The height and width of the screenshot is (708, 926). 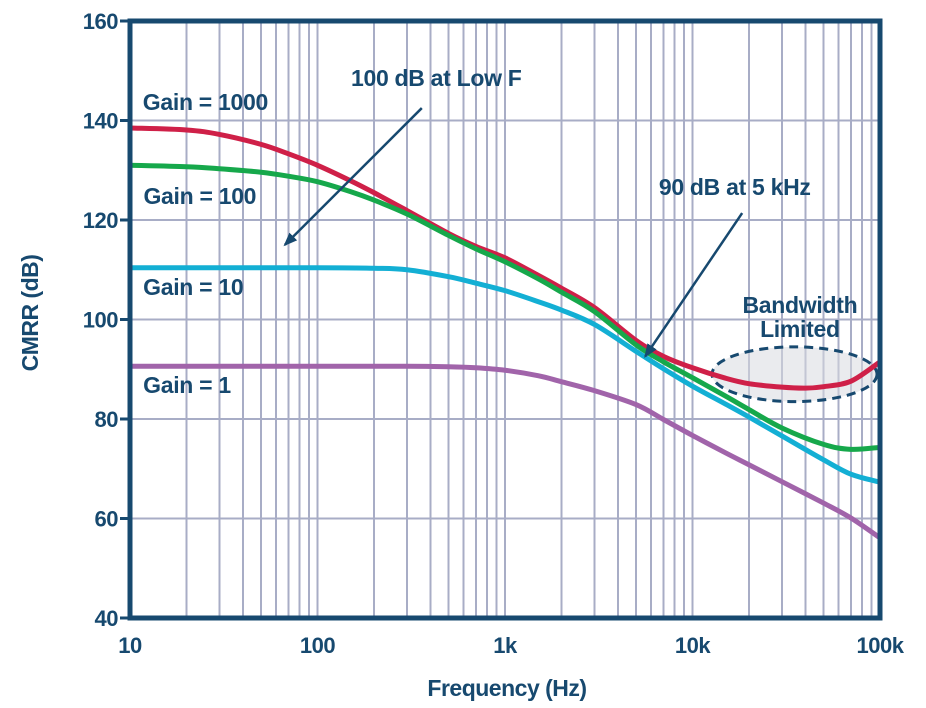 What do you see at coordinates (100, 320) in the screenshot?
I see `y-tick-label: 100` at bounding box center [100, 320].